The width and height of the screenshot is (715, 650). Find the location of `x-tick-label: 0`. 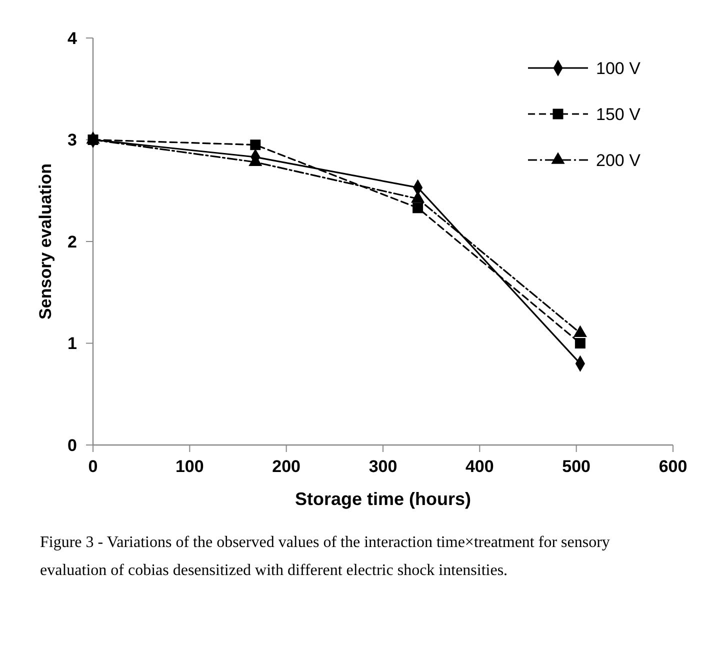

x-tick-label: 0 is located at coordinates (93, 466).